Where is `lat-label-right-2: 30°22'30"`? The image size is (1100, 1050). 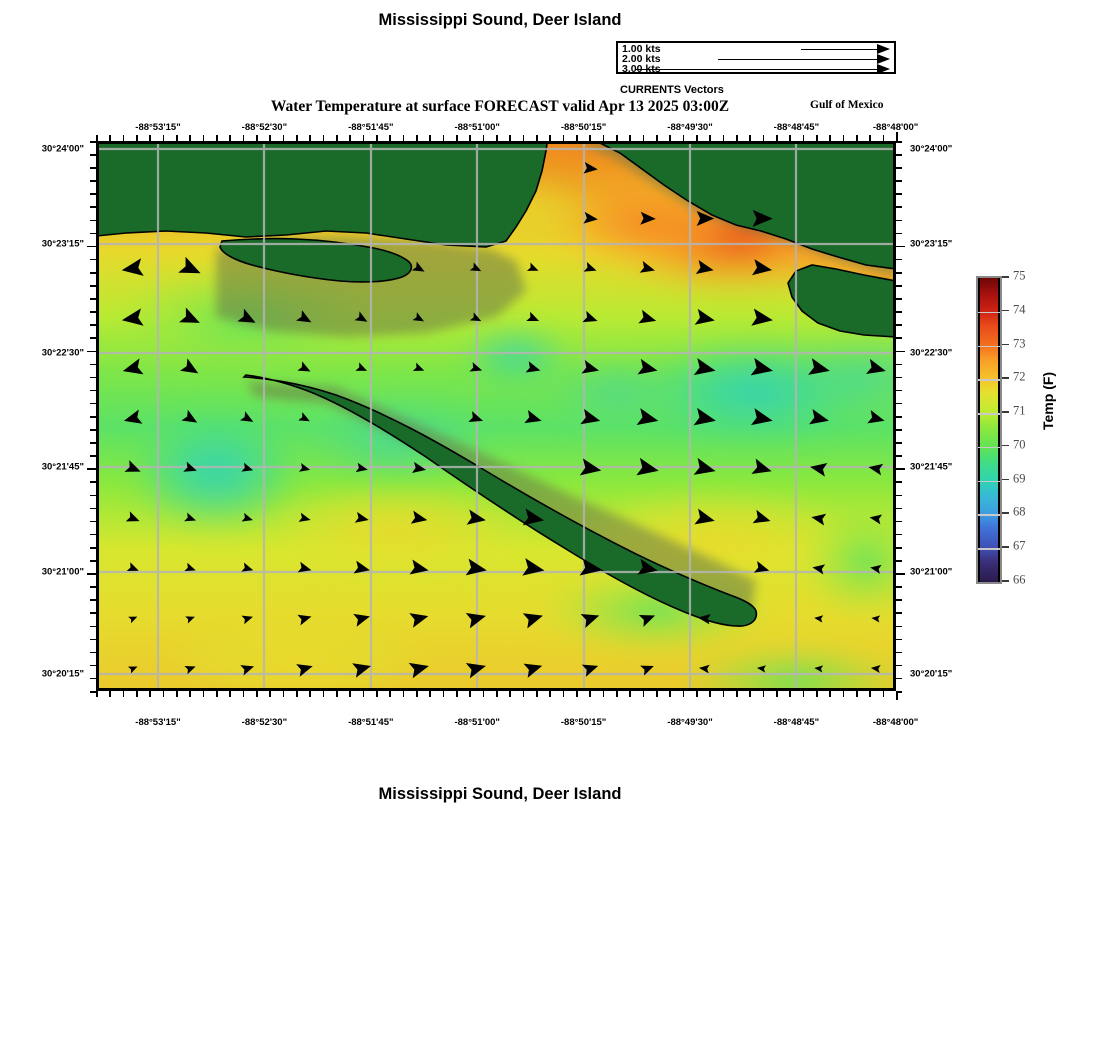 lat-label-right-2: 30°22'30" is located at coordinates (931, 353).